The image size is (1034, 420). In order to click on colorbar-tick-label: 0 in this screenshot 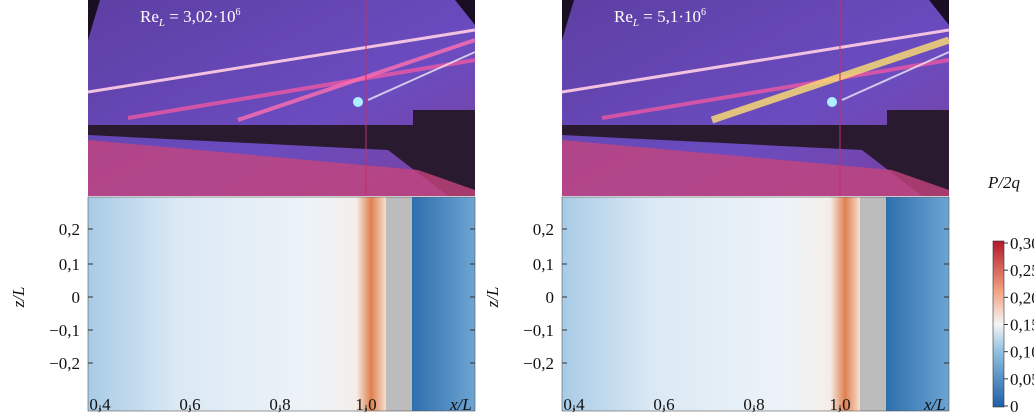, I will do `click(1014, 406)`.